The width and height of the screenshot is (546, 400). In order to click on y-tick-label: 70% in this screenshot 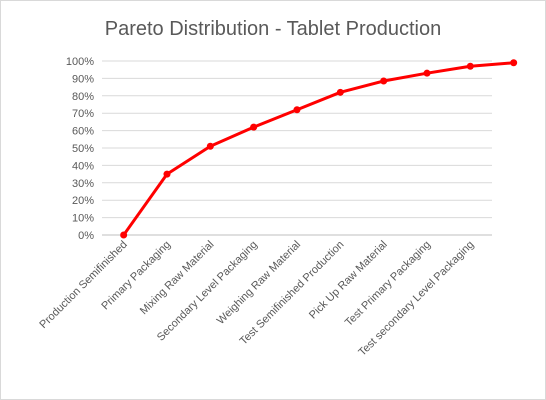, I will do `click(83, 114)`.